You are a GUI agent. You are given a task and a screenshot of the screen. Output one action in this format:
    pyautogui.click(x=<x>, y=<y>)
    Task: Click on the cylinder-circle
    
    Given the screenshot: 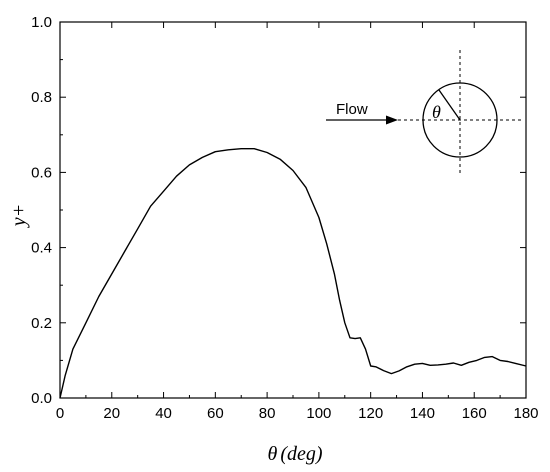 What is the action you would take?
    pyautogui.click(x=460, y=120)
    